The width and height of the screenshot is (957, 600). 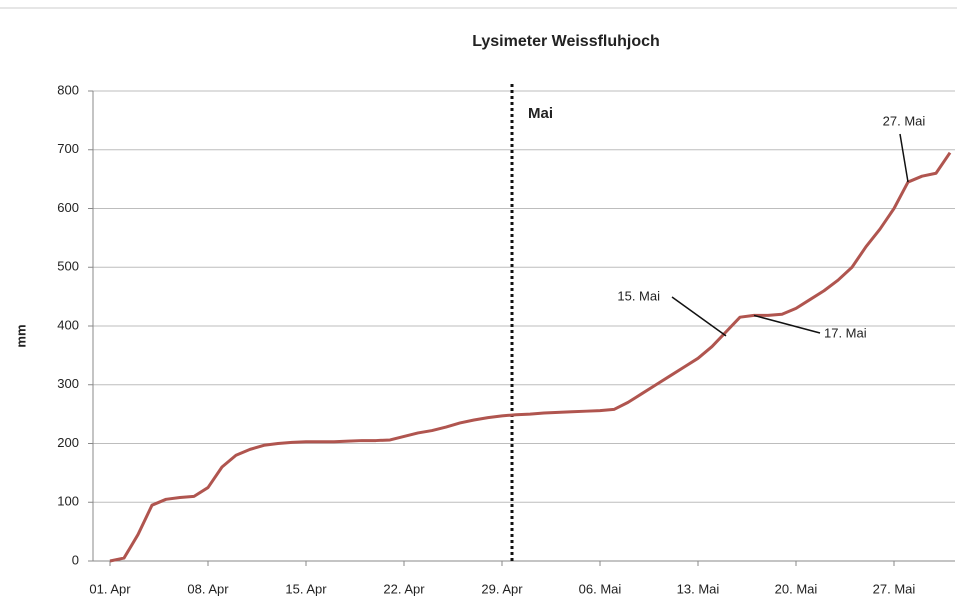 I want to click on y-tick-label: 500, so click(x=68, y=266).